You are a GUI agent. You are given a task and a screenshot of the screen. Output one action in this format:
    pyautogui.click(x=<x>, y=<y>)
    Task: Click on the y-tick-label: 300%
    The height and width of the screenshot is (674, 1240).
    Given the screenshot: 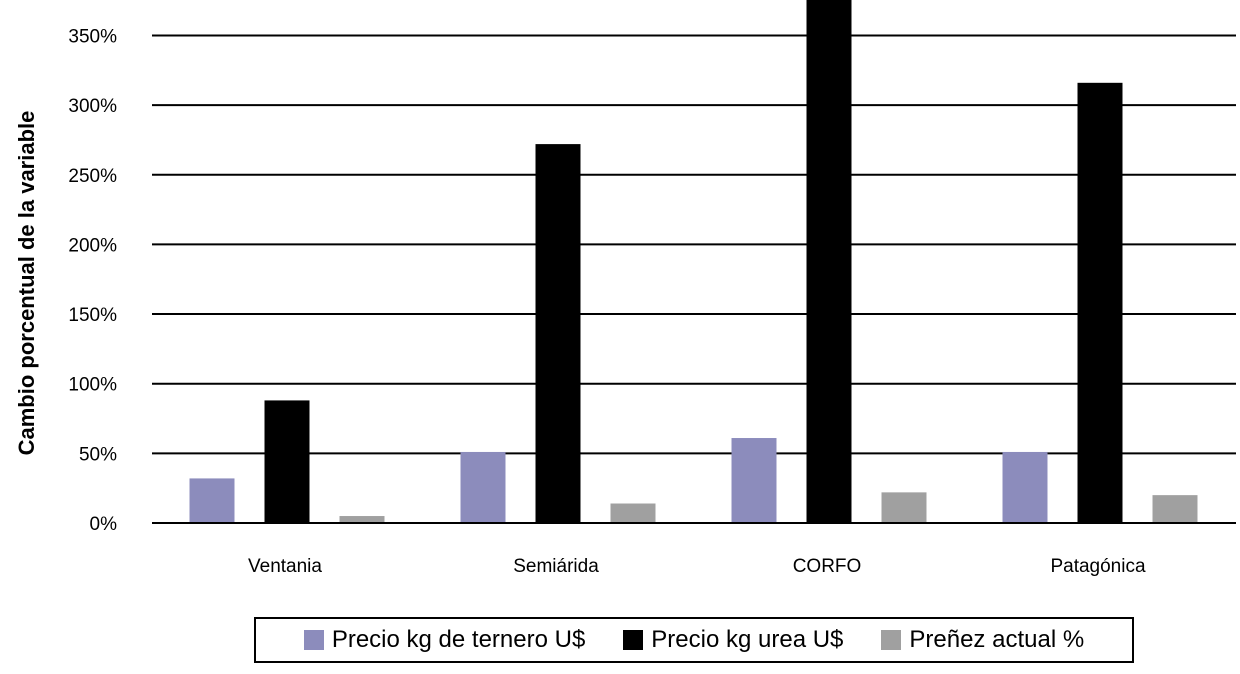 What is the action you would take?
    pyautogui.click(x=92, y=106)
    